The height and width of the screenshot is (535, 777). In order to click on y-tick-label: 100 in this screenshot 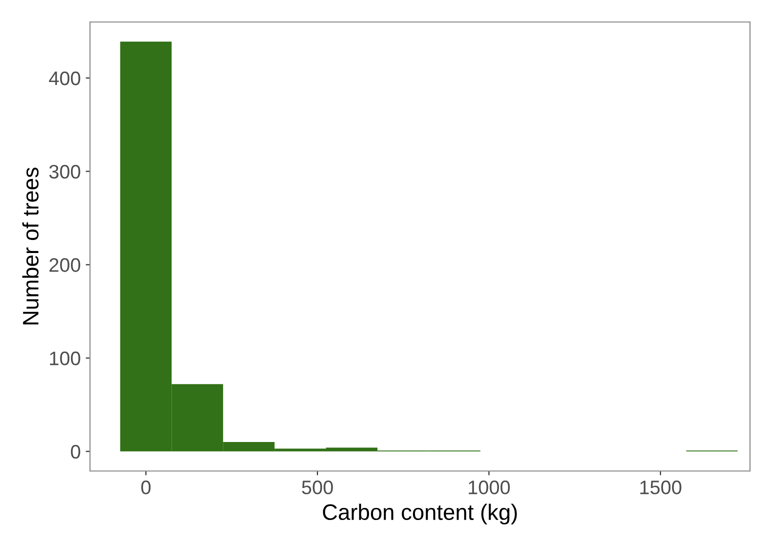, I will do `click(65, 359)`.